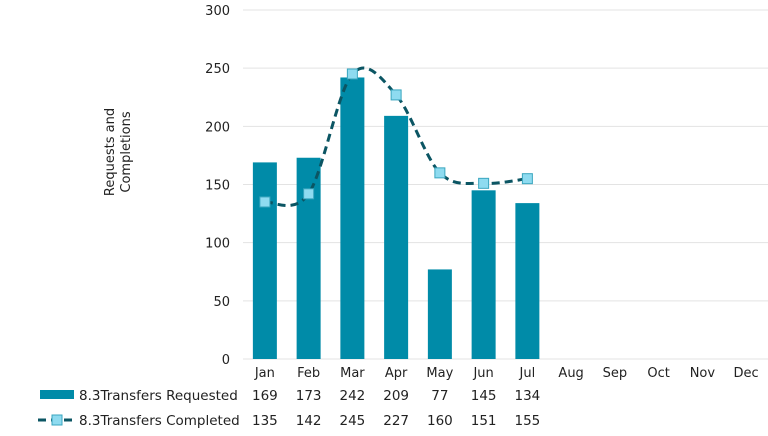 The image size is (768, 436). What do you see at coordinates (439, 396) in the screenshot?
I see `data-label: 77` at bounding box center [439, 396].